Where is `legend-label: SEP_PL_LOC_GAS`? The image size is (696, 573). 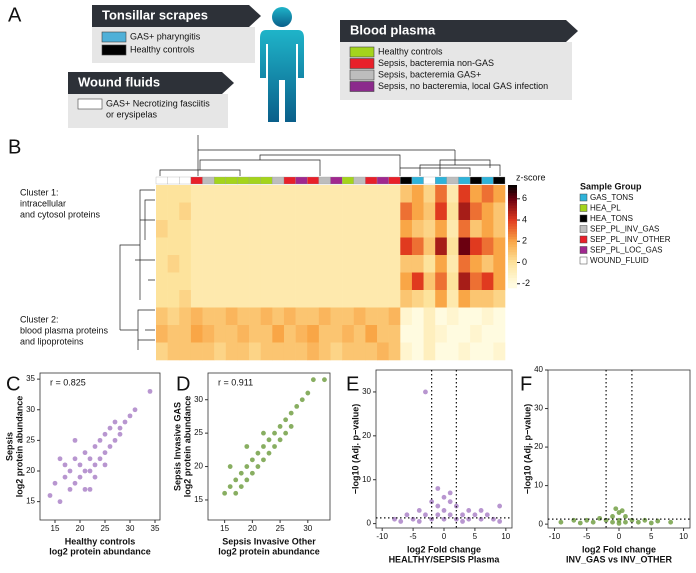
legend-label: SEP_PL_LOC_GAS is located at coordinates (626, 250).